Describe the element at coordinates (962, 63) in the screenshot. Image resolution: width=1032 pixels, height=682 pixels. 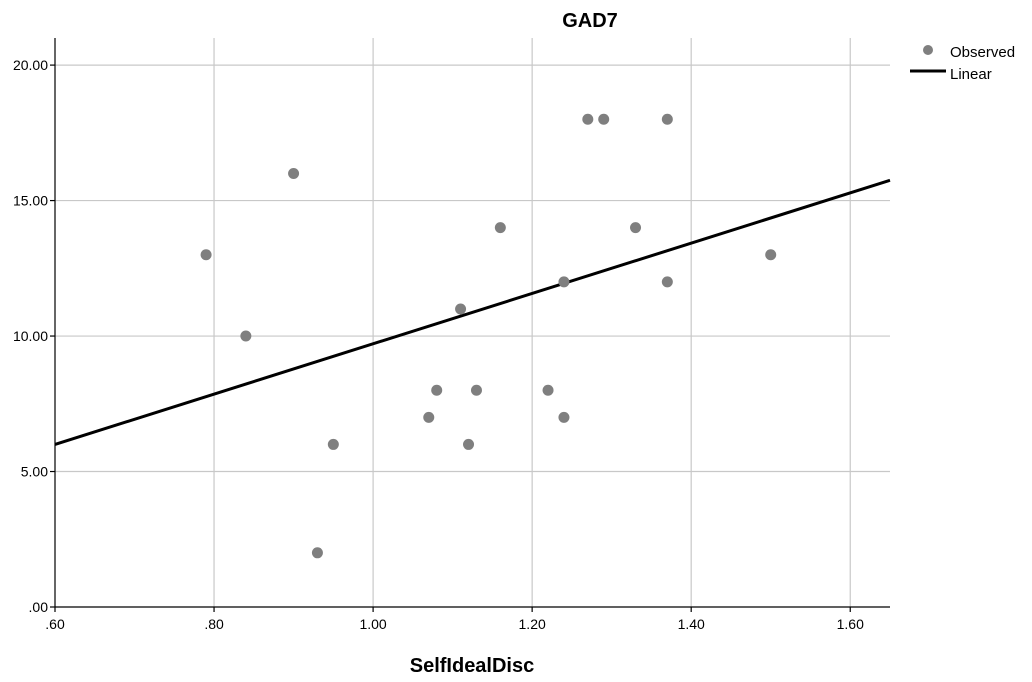
I see `legend: Observed Linear` at that location.